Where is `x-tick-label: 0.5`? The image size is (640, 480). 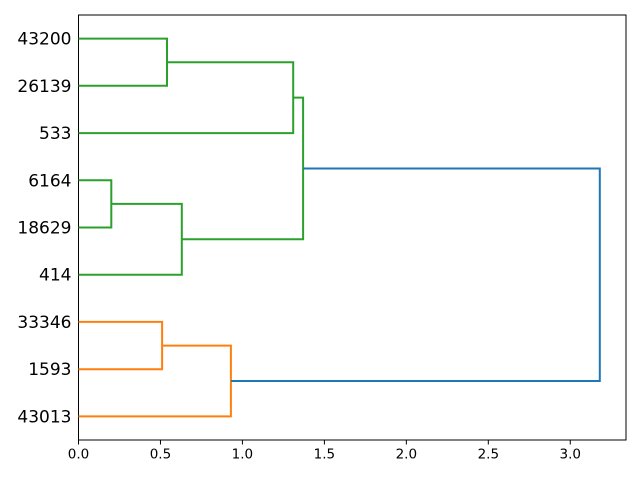
x-tick-label: 0.5 is located at coordinates (160, 455).